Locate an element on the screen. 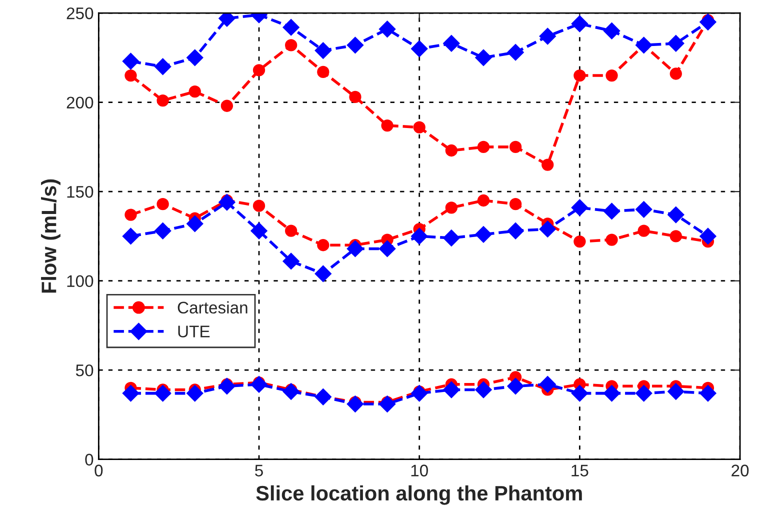 Image resolution: width=759 pixels, height=522 pixels. y-axis-title: Flow (mL/s) is located at coordinates (50, 236).